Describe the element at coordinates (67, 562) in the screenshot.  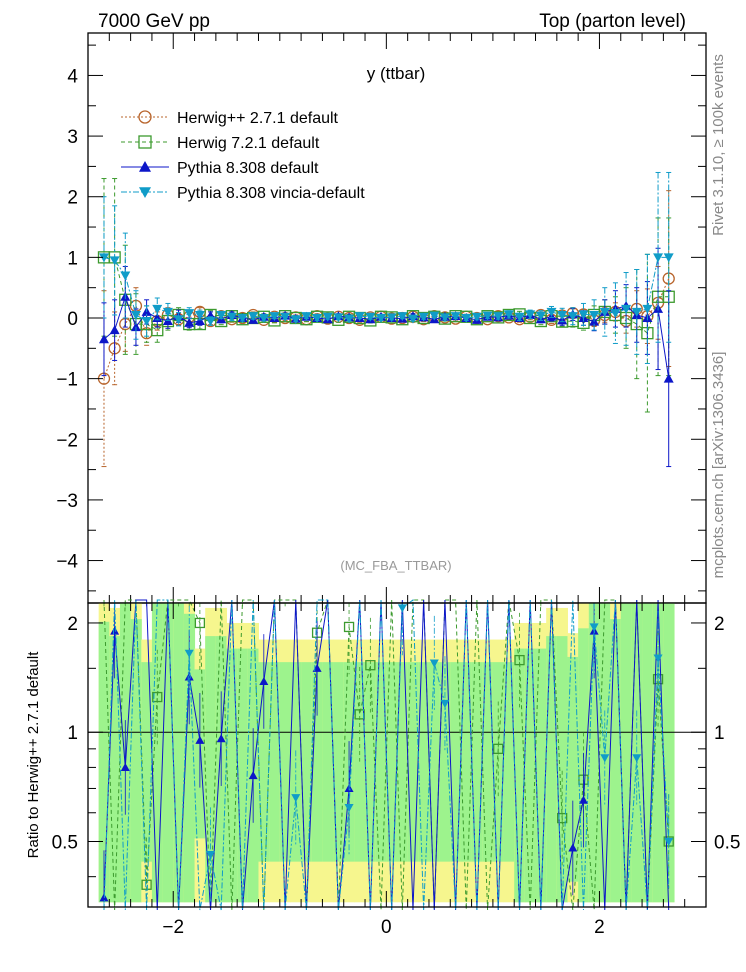
I see `y-tick-label: −4` at that location.